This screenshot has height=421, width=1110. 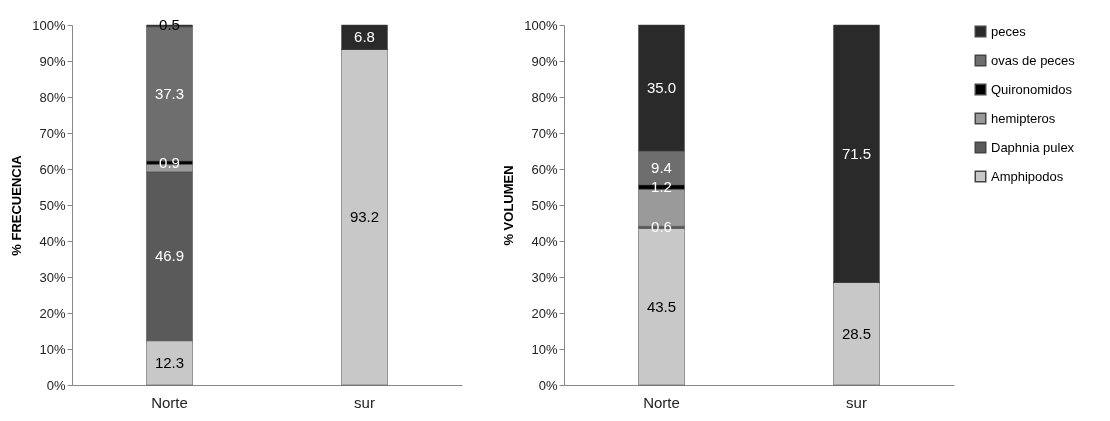 I want to click on data-label: 1.2, so click(x=661, y=186).